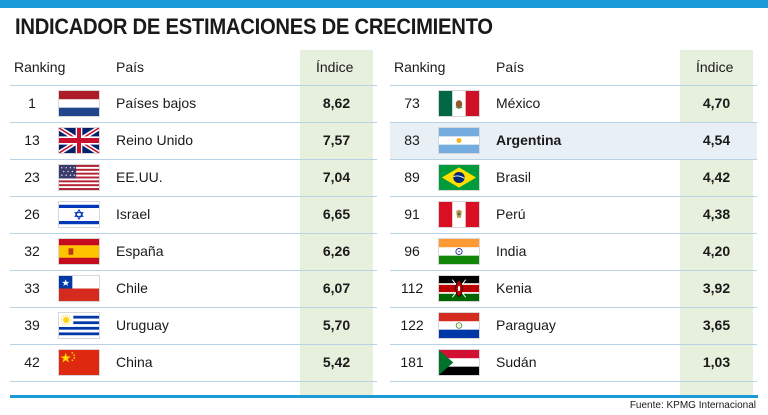 The image size is (768, 415). I want to click on india-flag-icon, so click(459, 251).